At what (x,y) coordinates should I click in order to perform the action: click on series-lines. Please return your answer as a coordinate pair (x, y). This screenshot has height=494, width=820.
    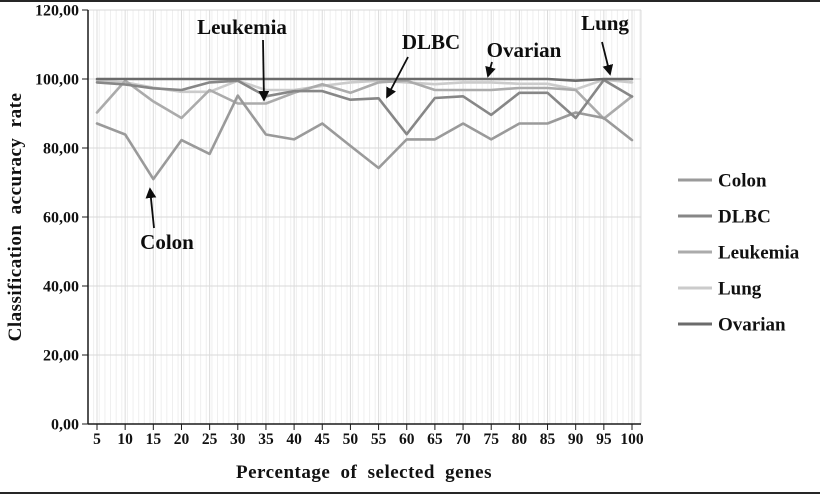
    Looking at the image, I should click on (364, 129).